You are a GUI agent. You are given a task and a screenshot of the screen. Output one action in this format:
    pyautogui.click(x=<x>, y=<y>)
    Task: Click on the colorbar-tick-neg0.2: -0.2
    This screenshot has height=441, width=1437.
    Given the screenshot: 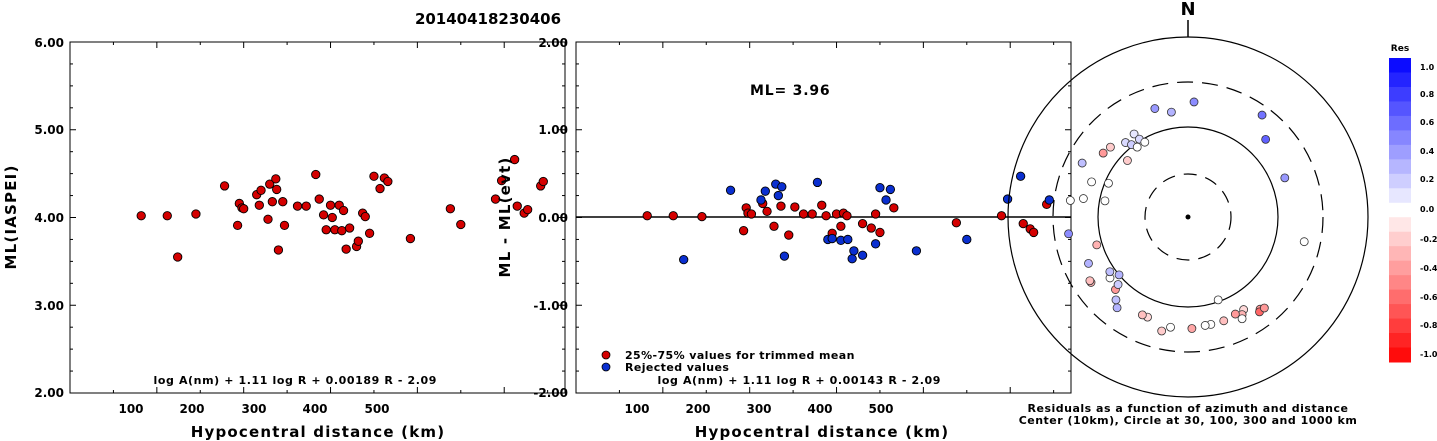 What is the action you would take?
    pyautogui.click(x=1428, y=239)
    